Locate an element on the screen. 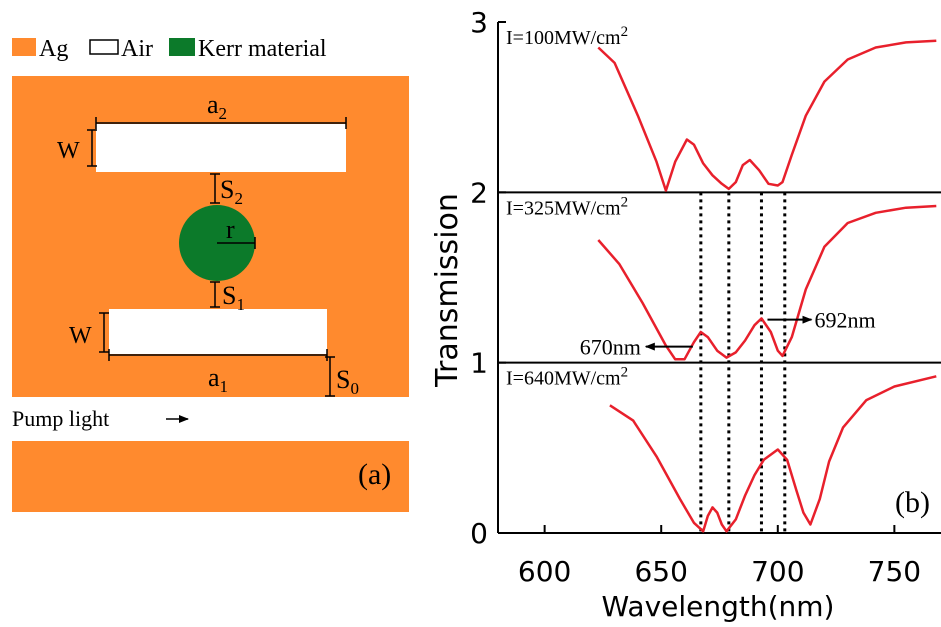 This screenshot has height=627, width=941. y-axis-label: Transmission is located at coordinates (447, 290).